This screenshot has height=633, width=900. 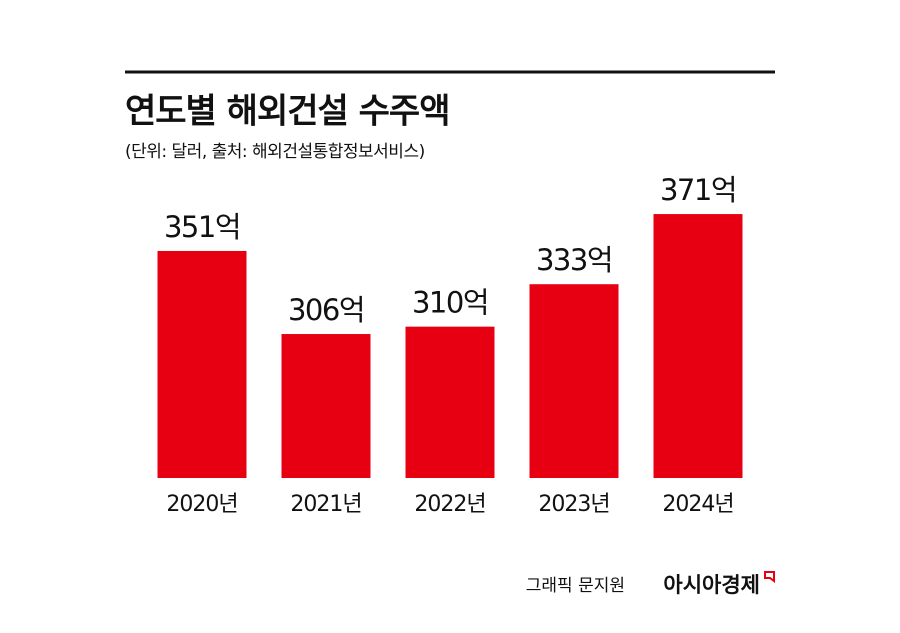 I want to click on chart-title: 연도별 해외건설 수주액, so click(x=287, y=112).